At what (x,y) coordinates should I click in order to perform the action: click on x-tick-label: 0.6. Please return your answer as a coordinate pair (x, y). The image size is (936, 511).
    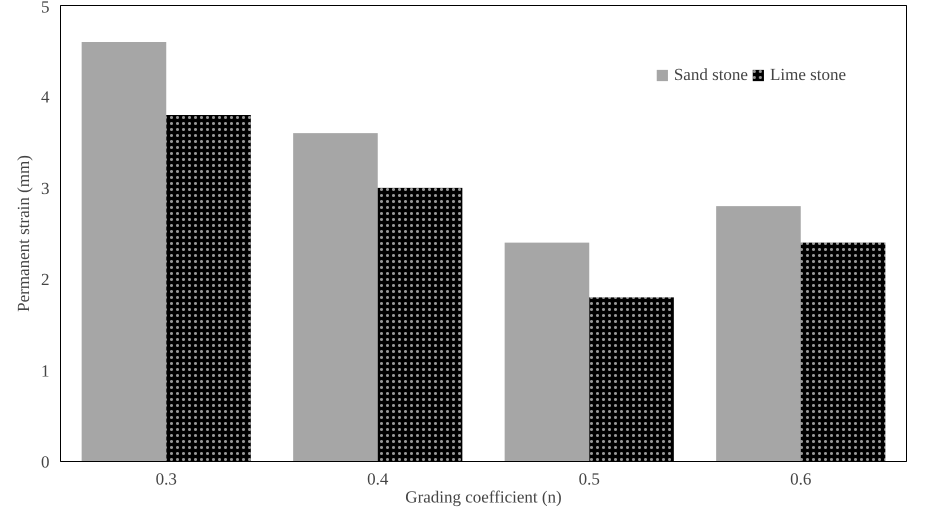
    Looking at the image, I should click on (801, 479).